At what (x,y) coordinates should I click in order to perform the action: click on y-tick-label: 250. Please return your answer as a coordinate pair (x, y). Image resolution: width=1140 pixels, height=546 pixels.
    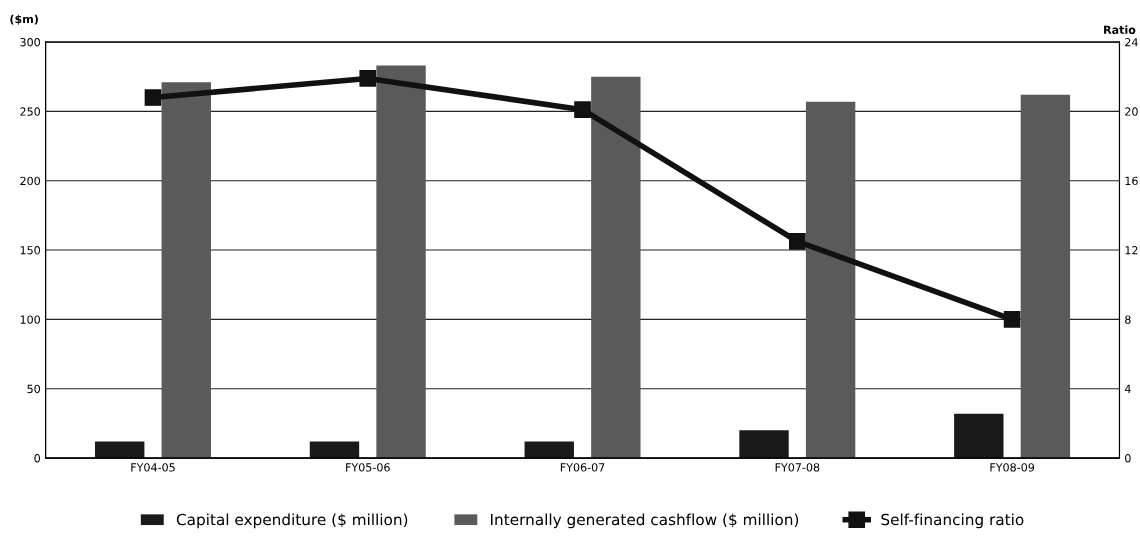
    Looking at the image, I should click on (30, 111).